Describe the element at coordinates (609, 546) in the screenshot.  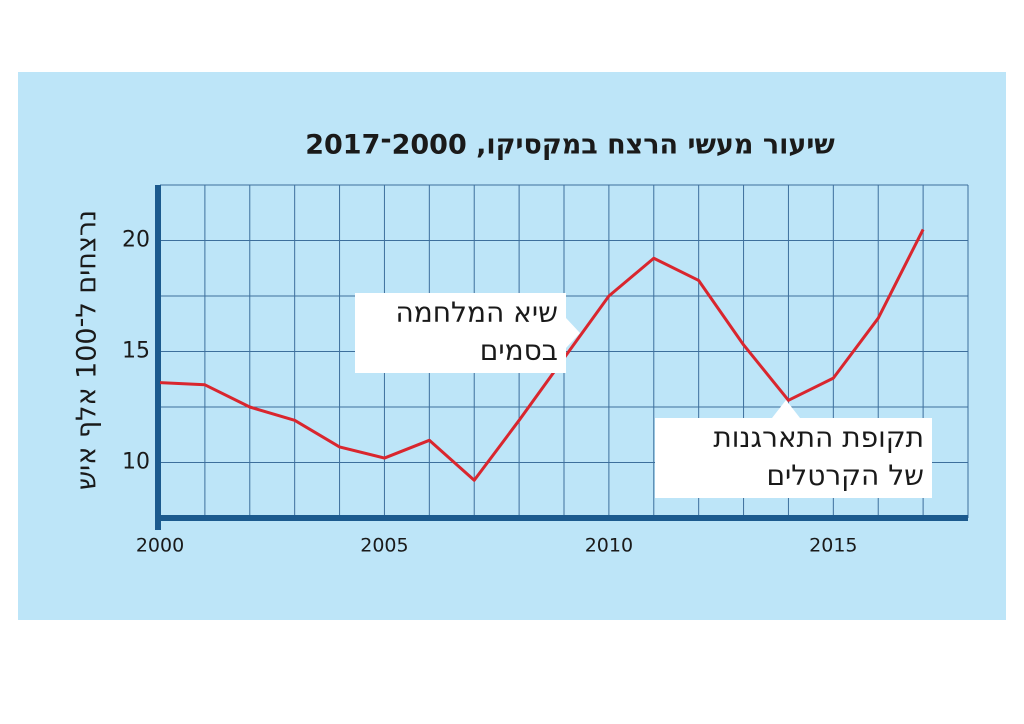
I see `x-tick-label: 2010` at that location.